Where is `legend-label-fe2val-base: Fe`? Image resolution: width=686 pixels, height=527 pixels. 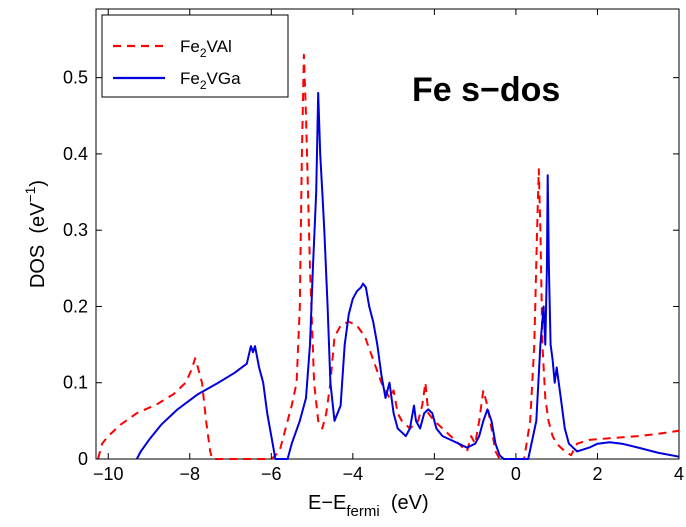
legend-label-fe2val-base: Fe is located at coordinates (190, 46).